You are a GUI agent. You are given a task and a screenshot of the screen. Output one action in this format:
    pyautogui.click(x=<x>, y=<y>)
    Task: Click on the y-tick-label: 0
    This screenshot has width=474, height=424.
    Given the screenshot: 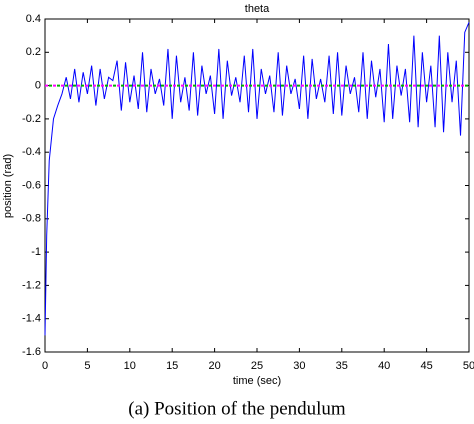 What is the action you would take?
    pyautogui.click(x=38, y=86)
    